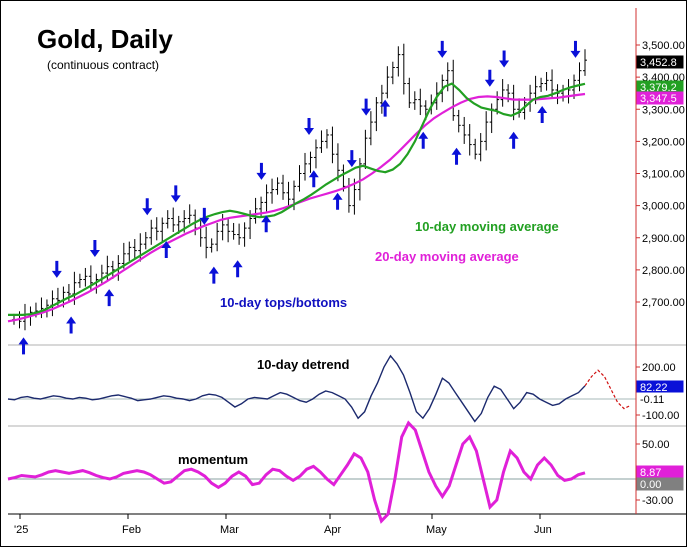 This screenshot has width=687, height=547. Describe the element at coordinates (652, 400) in the screenshot. I see `detrend-zero-tag: -0.11` at that location.